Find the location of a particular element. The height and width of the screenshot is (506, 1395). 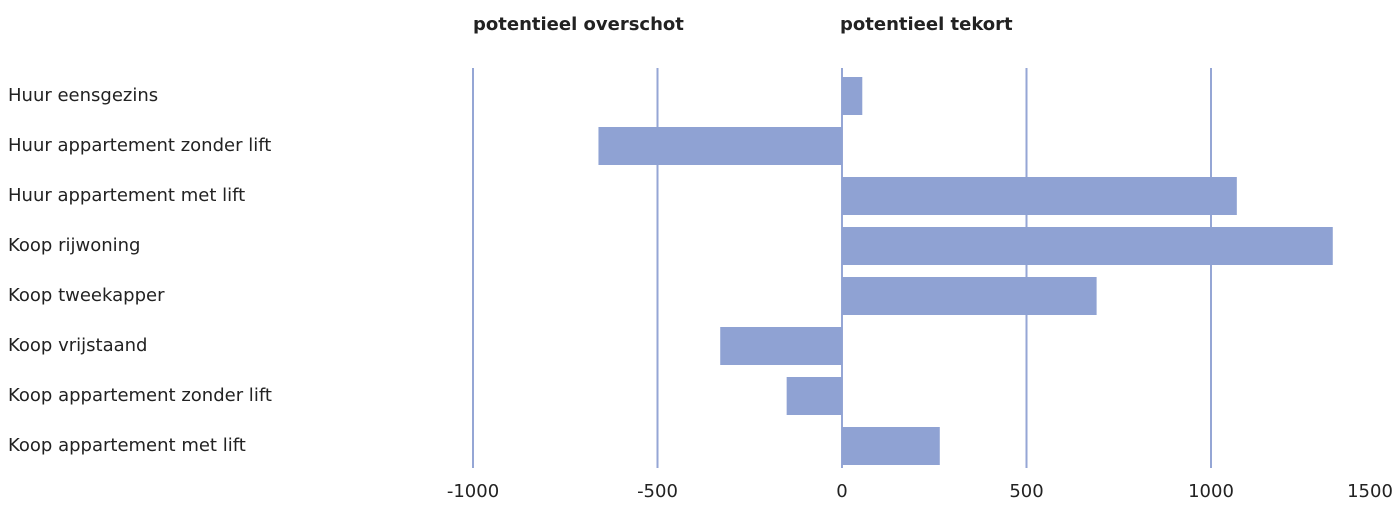

category-label: Koop tweekapper is located at coordinates (86, 295).